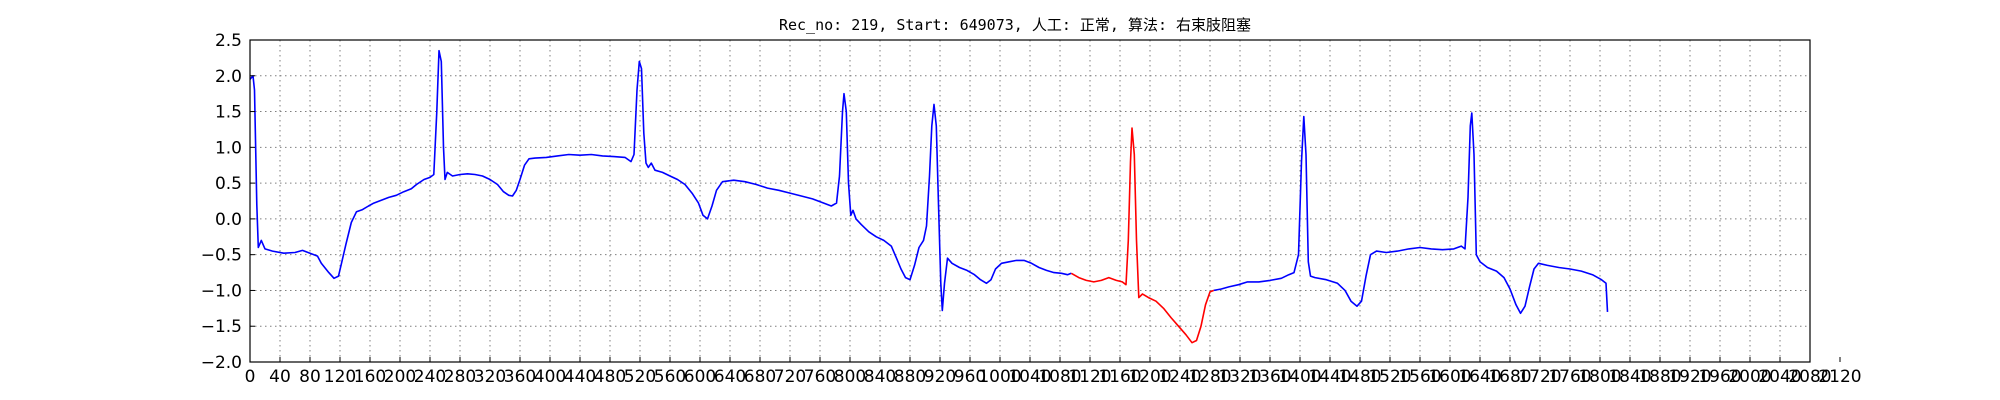 This screenshot has width=2000, height=400. What do you see at coordinates (1029, 377) in the screenshot?
I see `x-tick-label: 1040` at bounding box center [1029, 377].